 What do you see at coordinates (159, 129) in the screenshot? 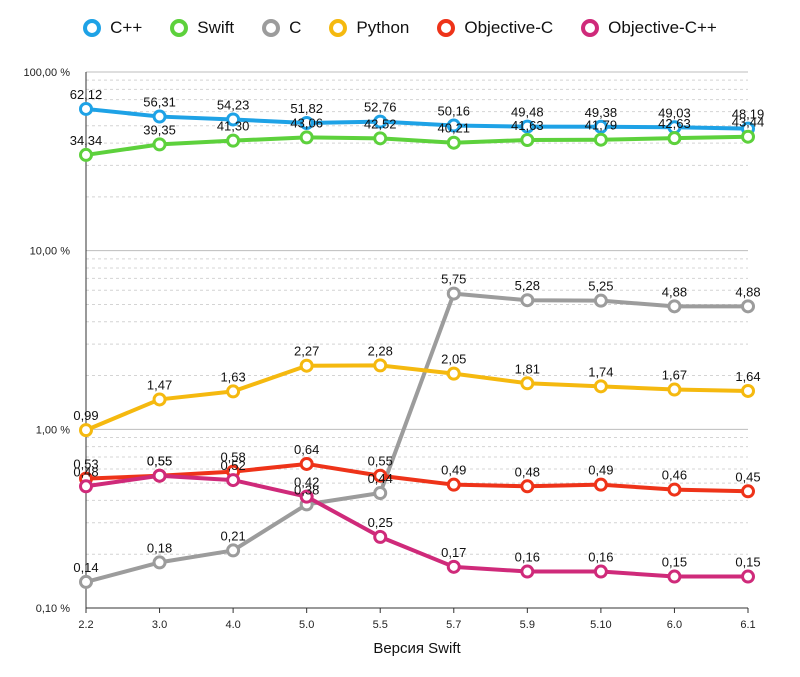
I see `data-label-swift: 39,35` at bounding box center [159, 129].